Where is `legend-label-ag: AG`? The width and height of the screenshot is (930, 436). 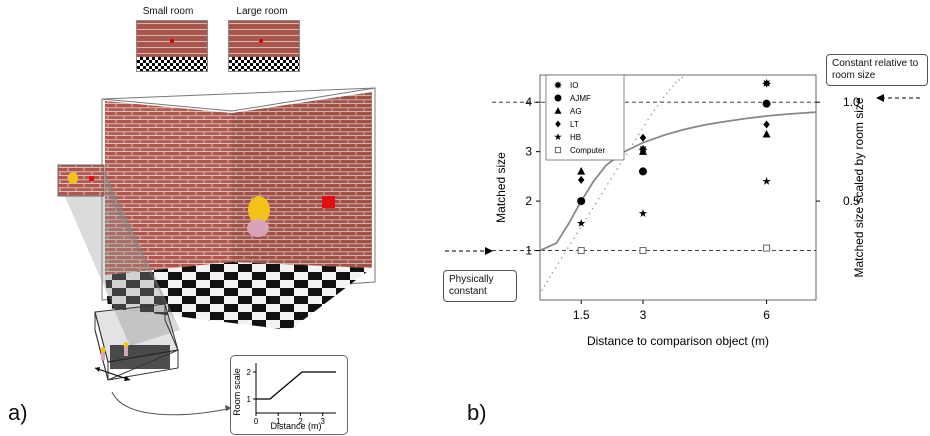
legend-label-ag: AG is located at coordinates (576, 111).